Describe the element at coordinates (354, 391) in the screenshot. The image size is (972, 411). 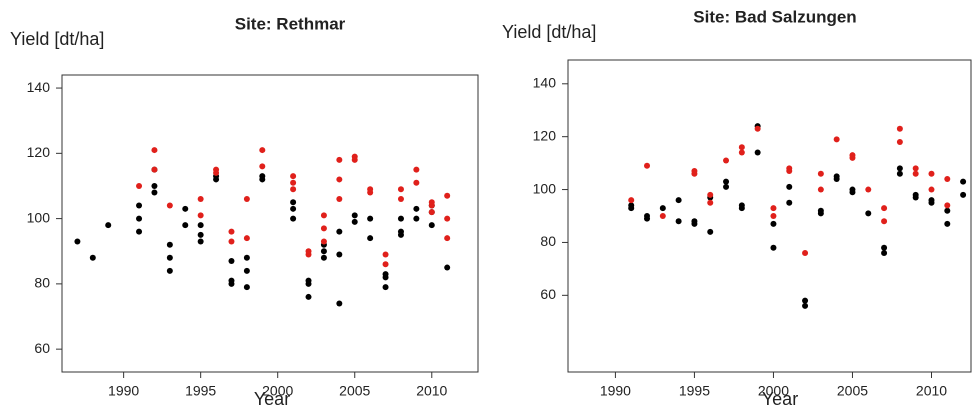
I see `x-tick-label: 2005` at that location.